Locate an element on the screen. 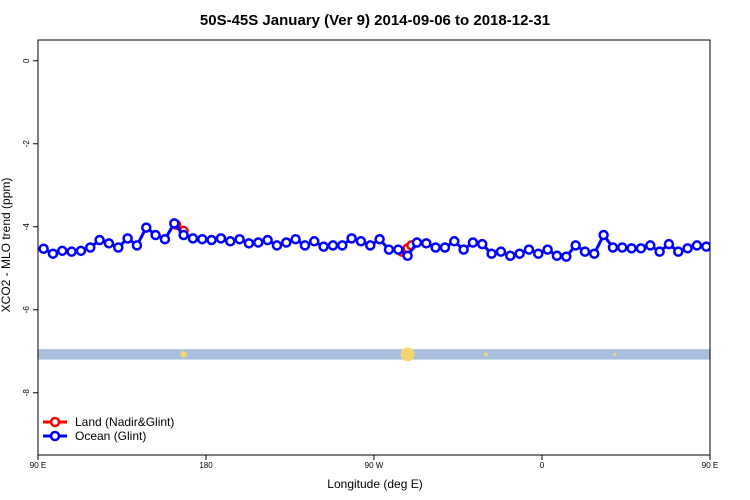 Image resolution: width=750 pixels, height=500 pixels. x-axis-label: Longitude (deg E) is located at coordinates (374, 484).